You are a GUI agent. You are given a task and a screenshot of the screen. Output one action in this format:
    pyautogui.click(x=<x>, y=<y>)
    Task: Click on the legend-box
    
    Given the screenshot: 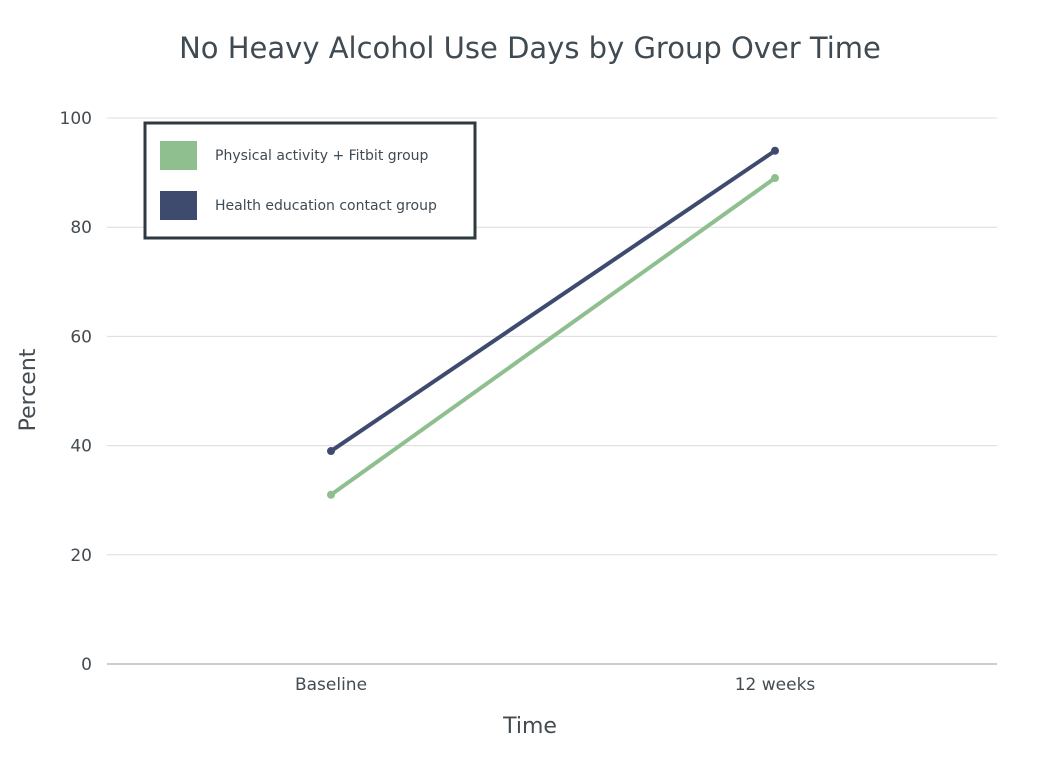 What is the action you would take?
    pyautogui.click(x=310, y=180)
    